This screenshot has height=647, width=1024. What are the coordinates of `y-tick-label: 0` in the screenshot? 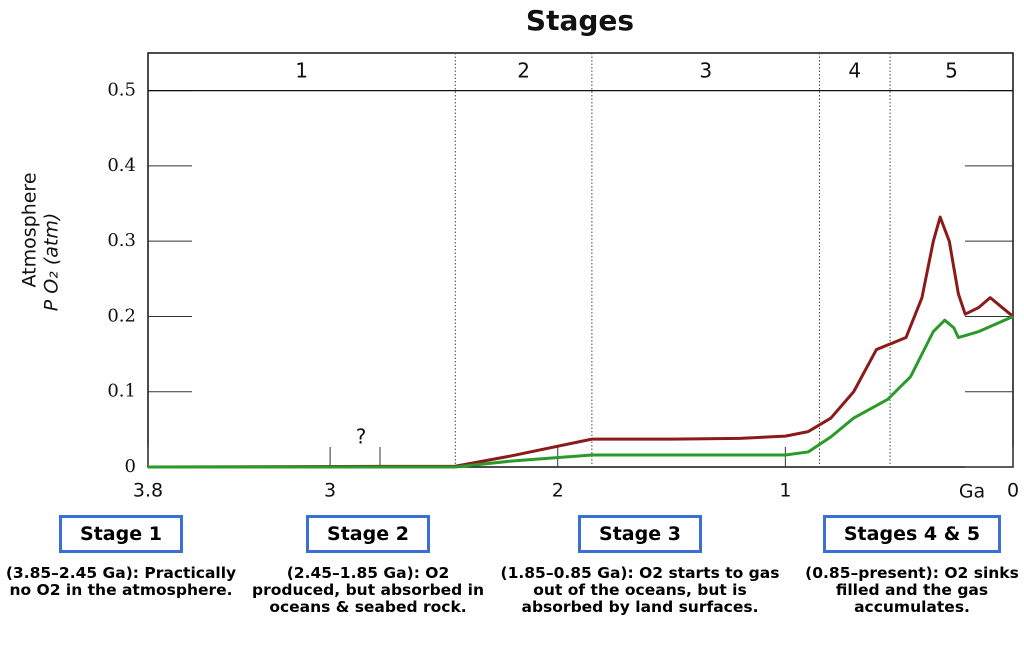 It's located at (130, 466).